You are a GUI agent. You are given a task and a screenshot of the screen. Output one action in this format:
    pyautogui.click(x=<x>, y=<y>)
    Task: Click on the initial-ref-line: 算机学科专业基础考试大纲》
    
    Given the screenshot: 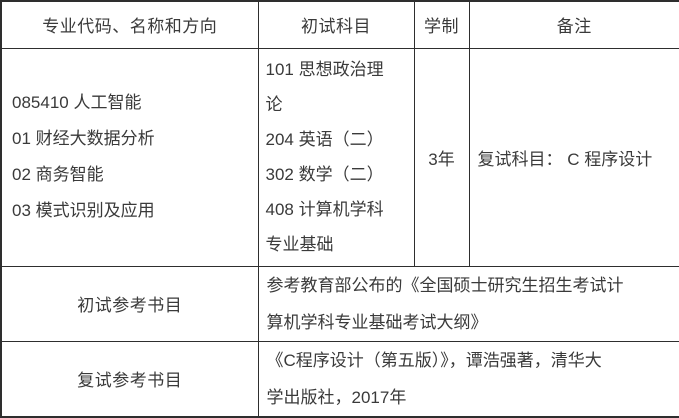 What is the action you would take?
    pyautogui.click(x=377, y=322)
    